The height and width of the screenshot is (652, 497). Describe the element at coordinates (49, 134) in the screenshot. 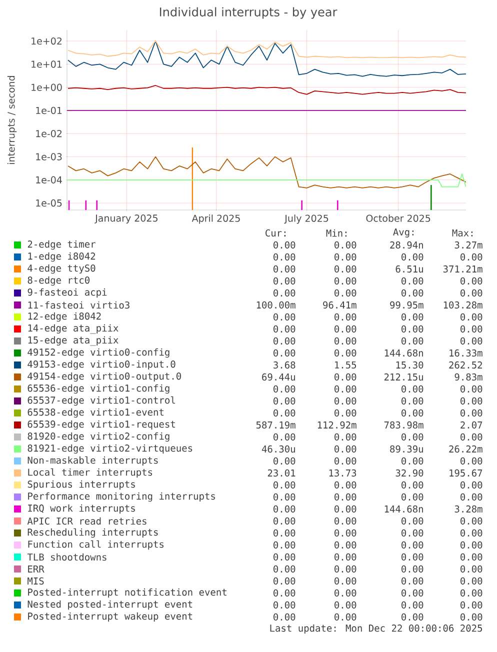

I see `y-tick-label: 1e-02` at that location.